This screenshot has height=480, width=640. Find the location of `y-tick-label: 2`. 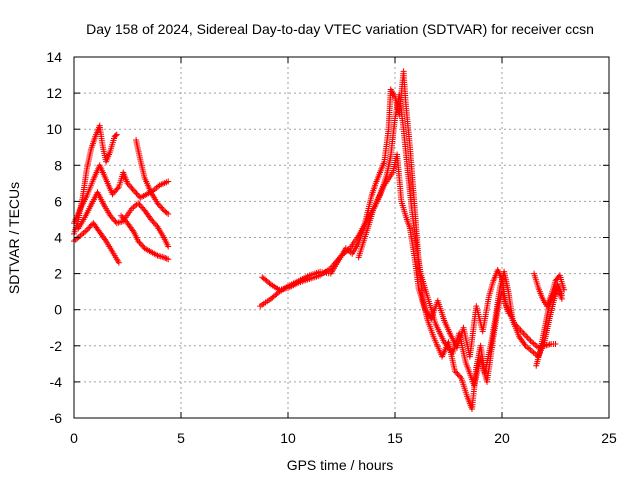

y-tick-label: 2 is located at coordinates (58, 274).